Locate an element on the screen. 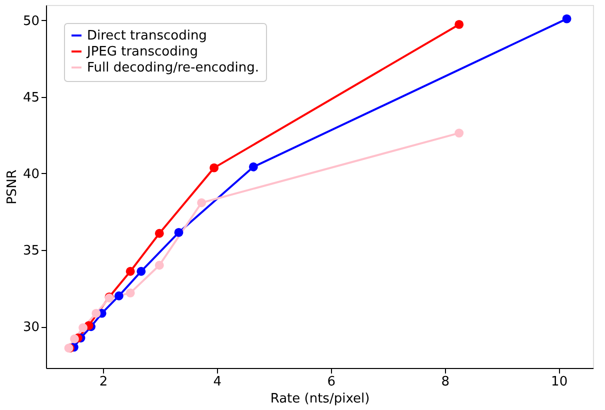 The height and width of the screenshot is (410, 605). x-tick-label: 10 is located at coordinates (559, 382).